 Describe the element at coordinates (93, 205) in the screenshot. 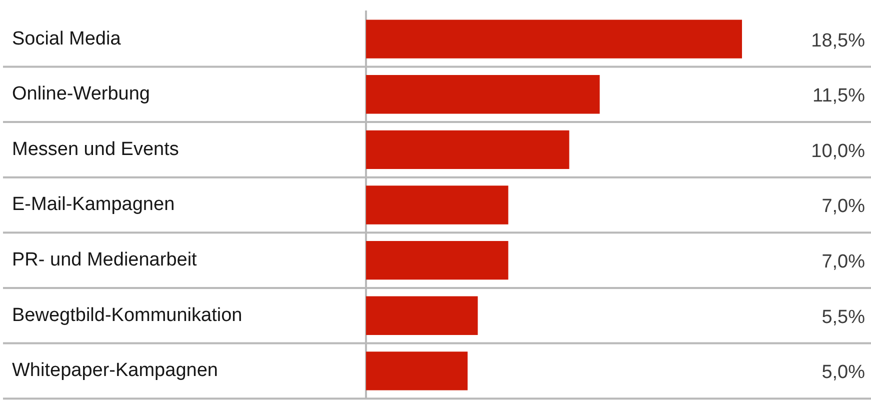

I see `y-tick-label: E-Mail-Kampagnen` at that location.